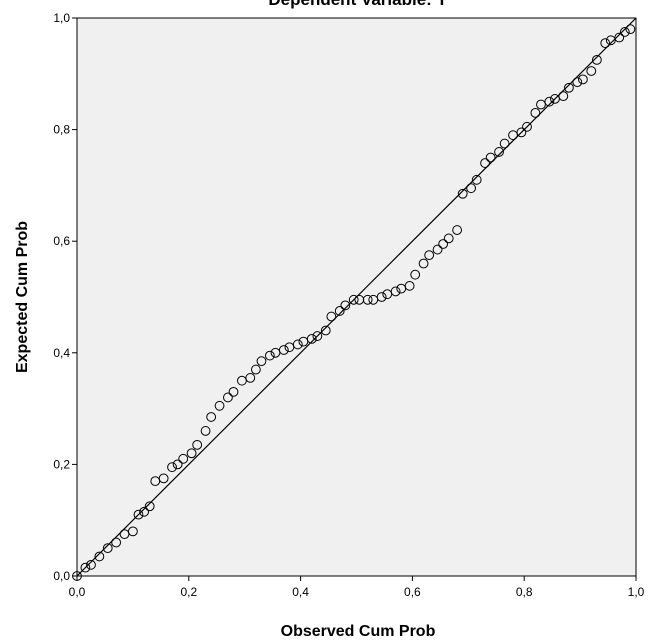  What do you see at coordinates (412, 592) in the screenshot?
I see `x-tick-label: 0,6` at bounding box center [412, 592].